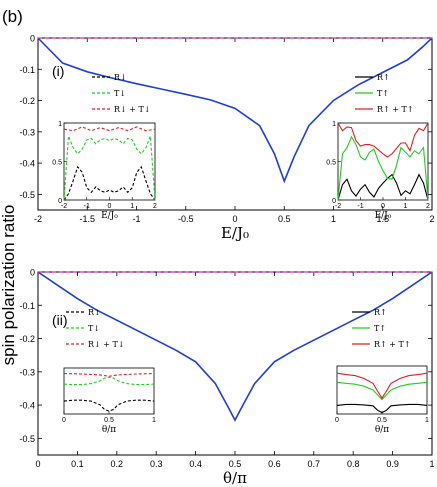 Image resolution: width=437 pixels, height=487 pixels. What do you see at coordinates (77, 464) in the screenshot?
I see `x-tick-label: 0.1` at bounding box center [77, 464].